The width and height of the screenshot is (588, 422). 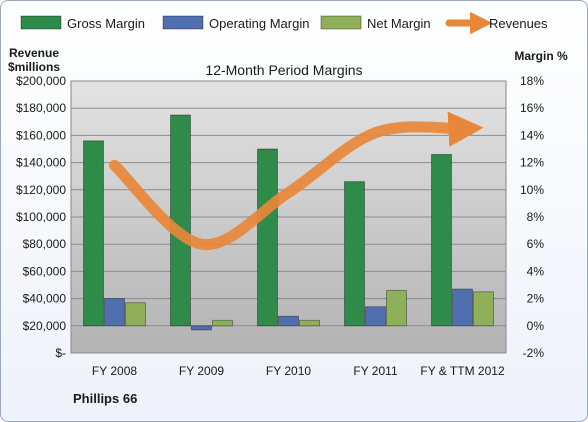 I want to click on left-tick-label: $20,000, so click(x=45, y=326).